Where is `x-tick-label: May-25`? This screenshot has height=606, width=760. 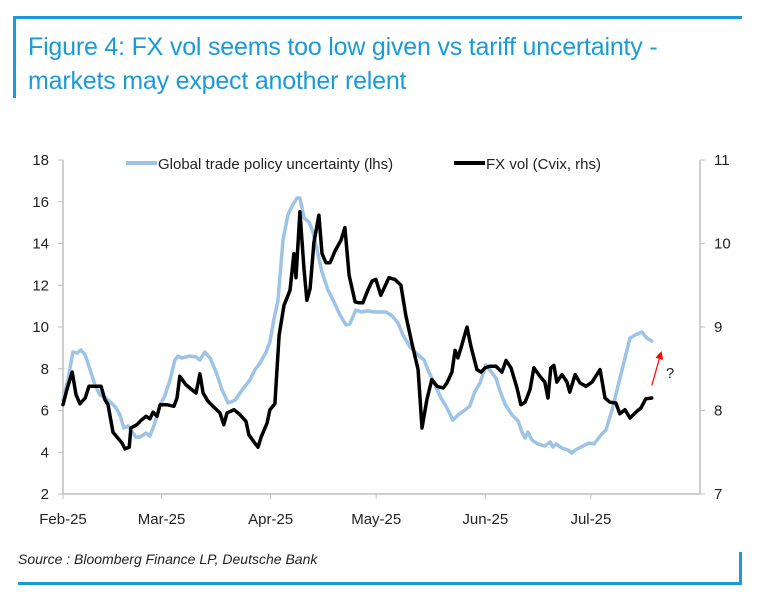 x-tick-label: May-25 is located at coordinates (376, 519).